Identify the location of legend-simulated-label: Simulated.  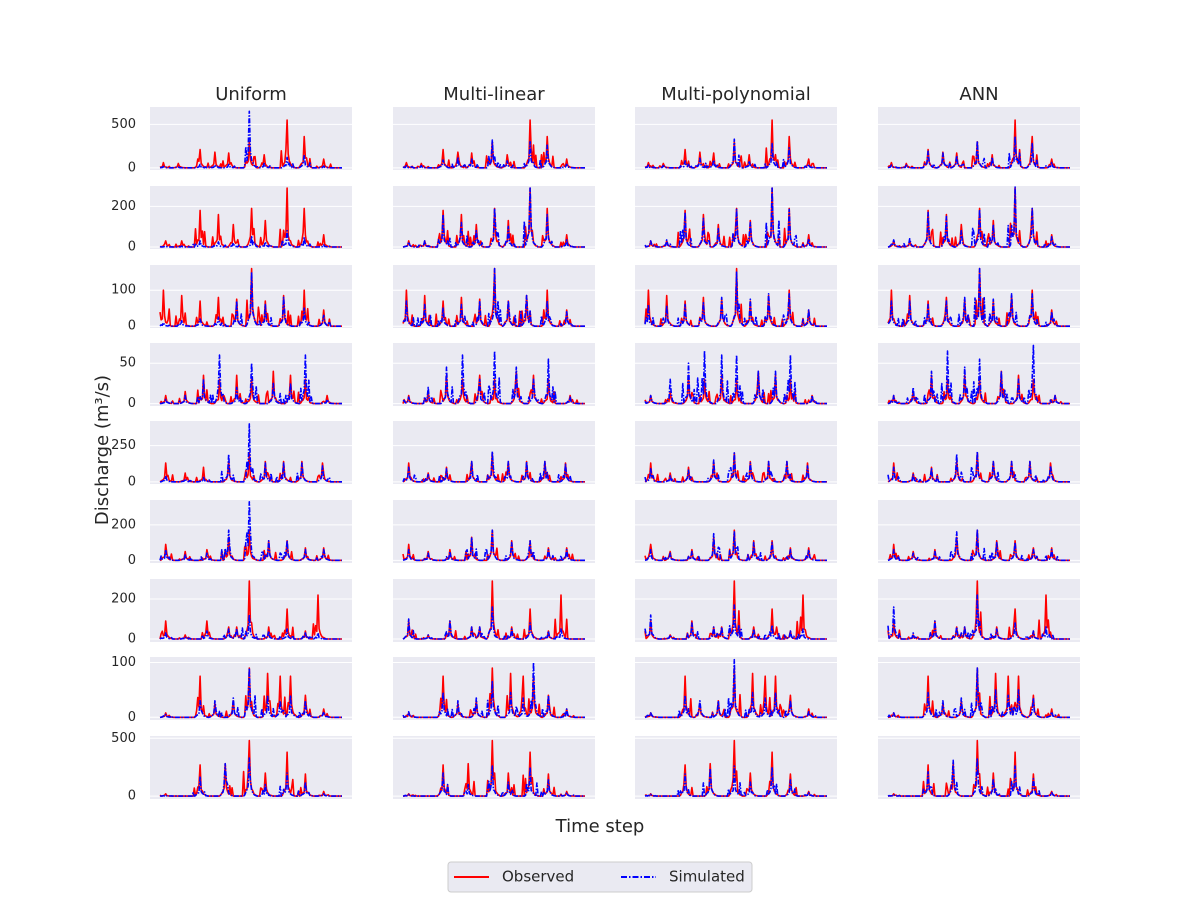
(707, 877).